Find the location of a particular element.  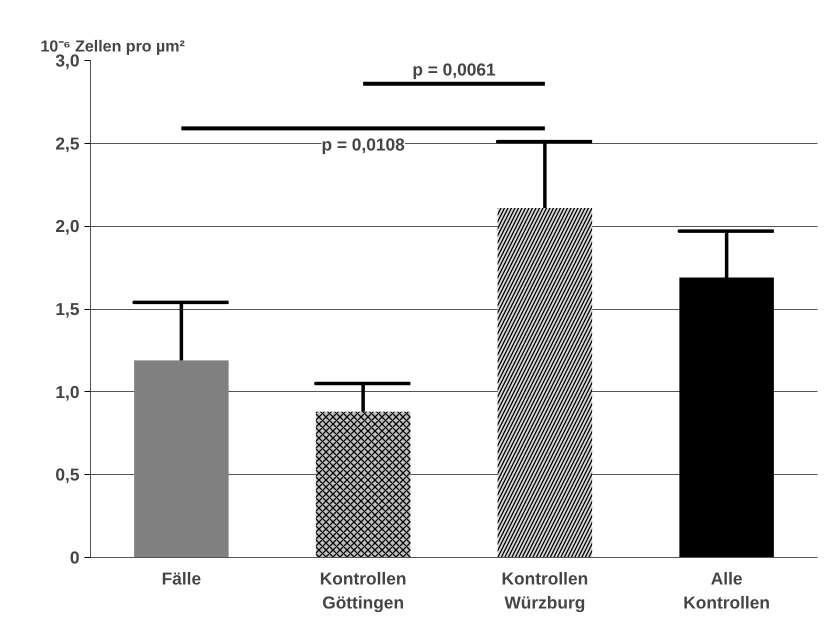

x-tick-label: Kontrollen Würzburg is located at coordinates (545, 590).